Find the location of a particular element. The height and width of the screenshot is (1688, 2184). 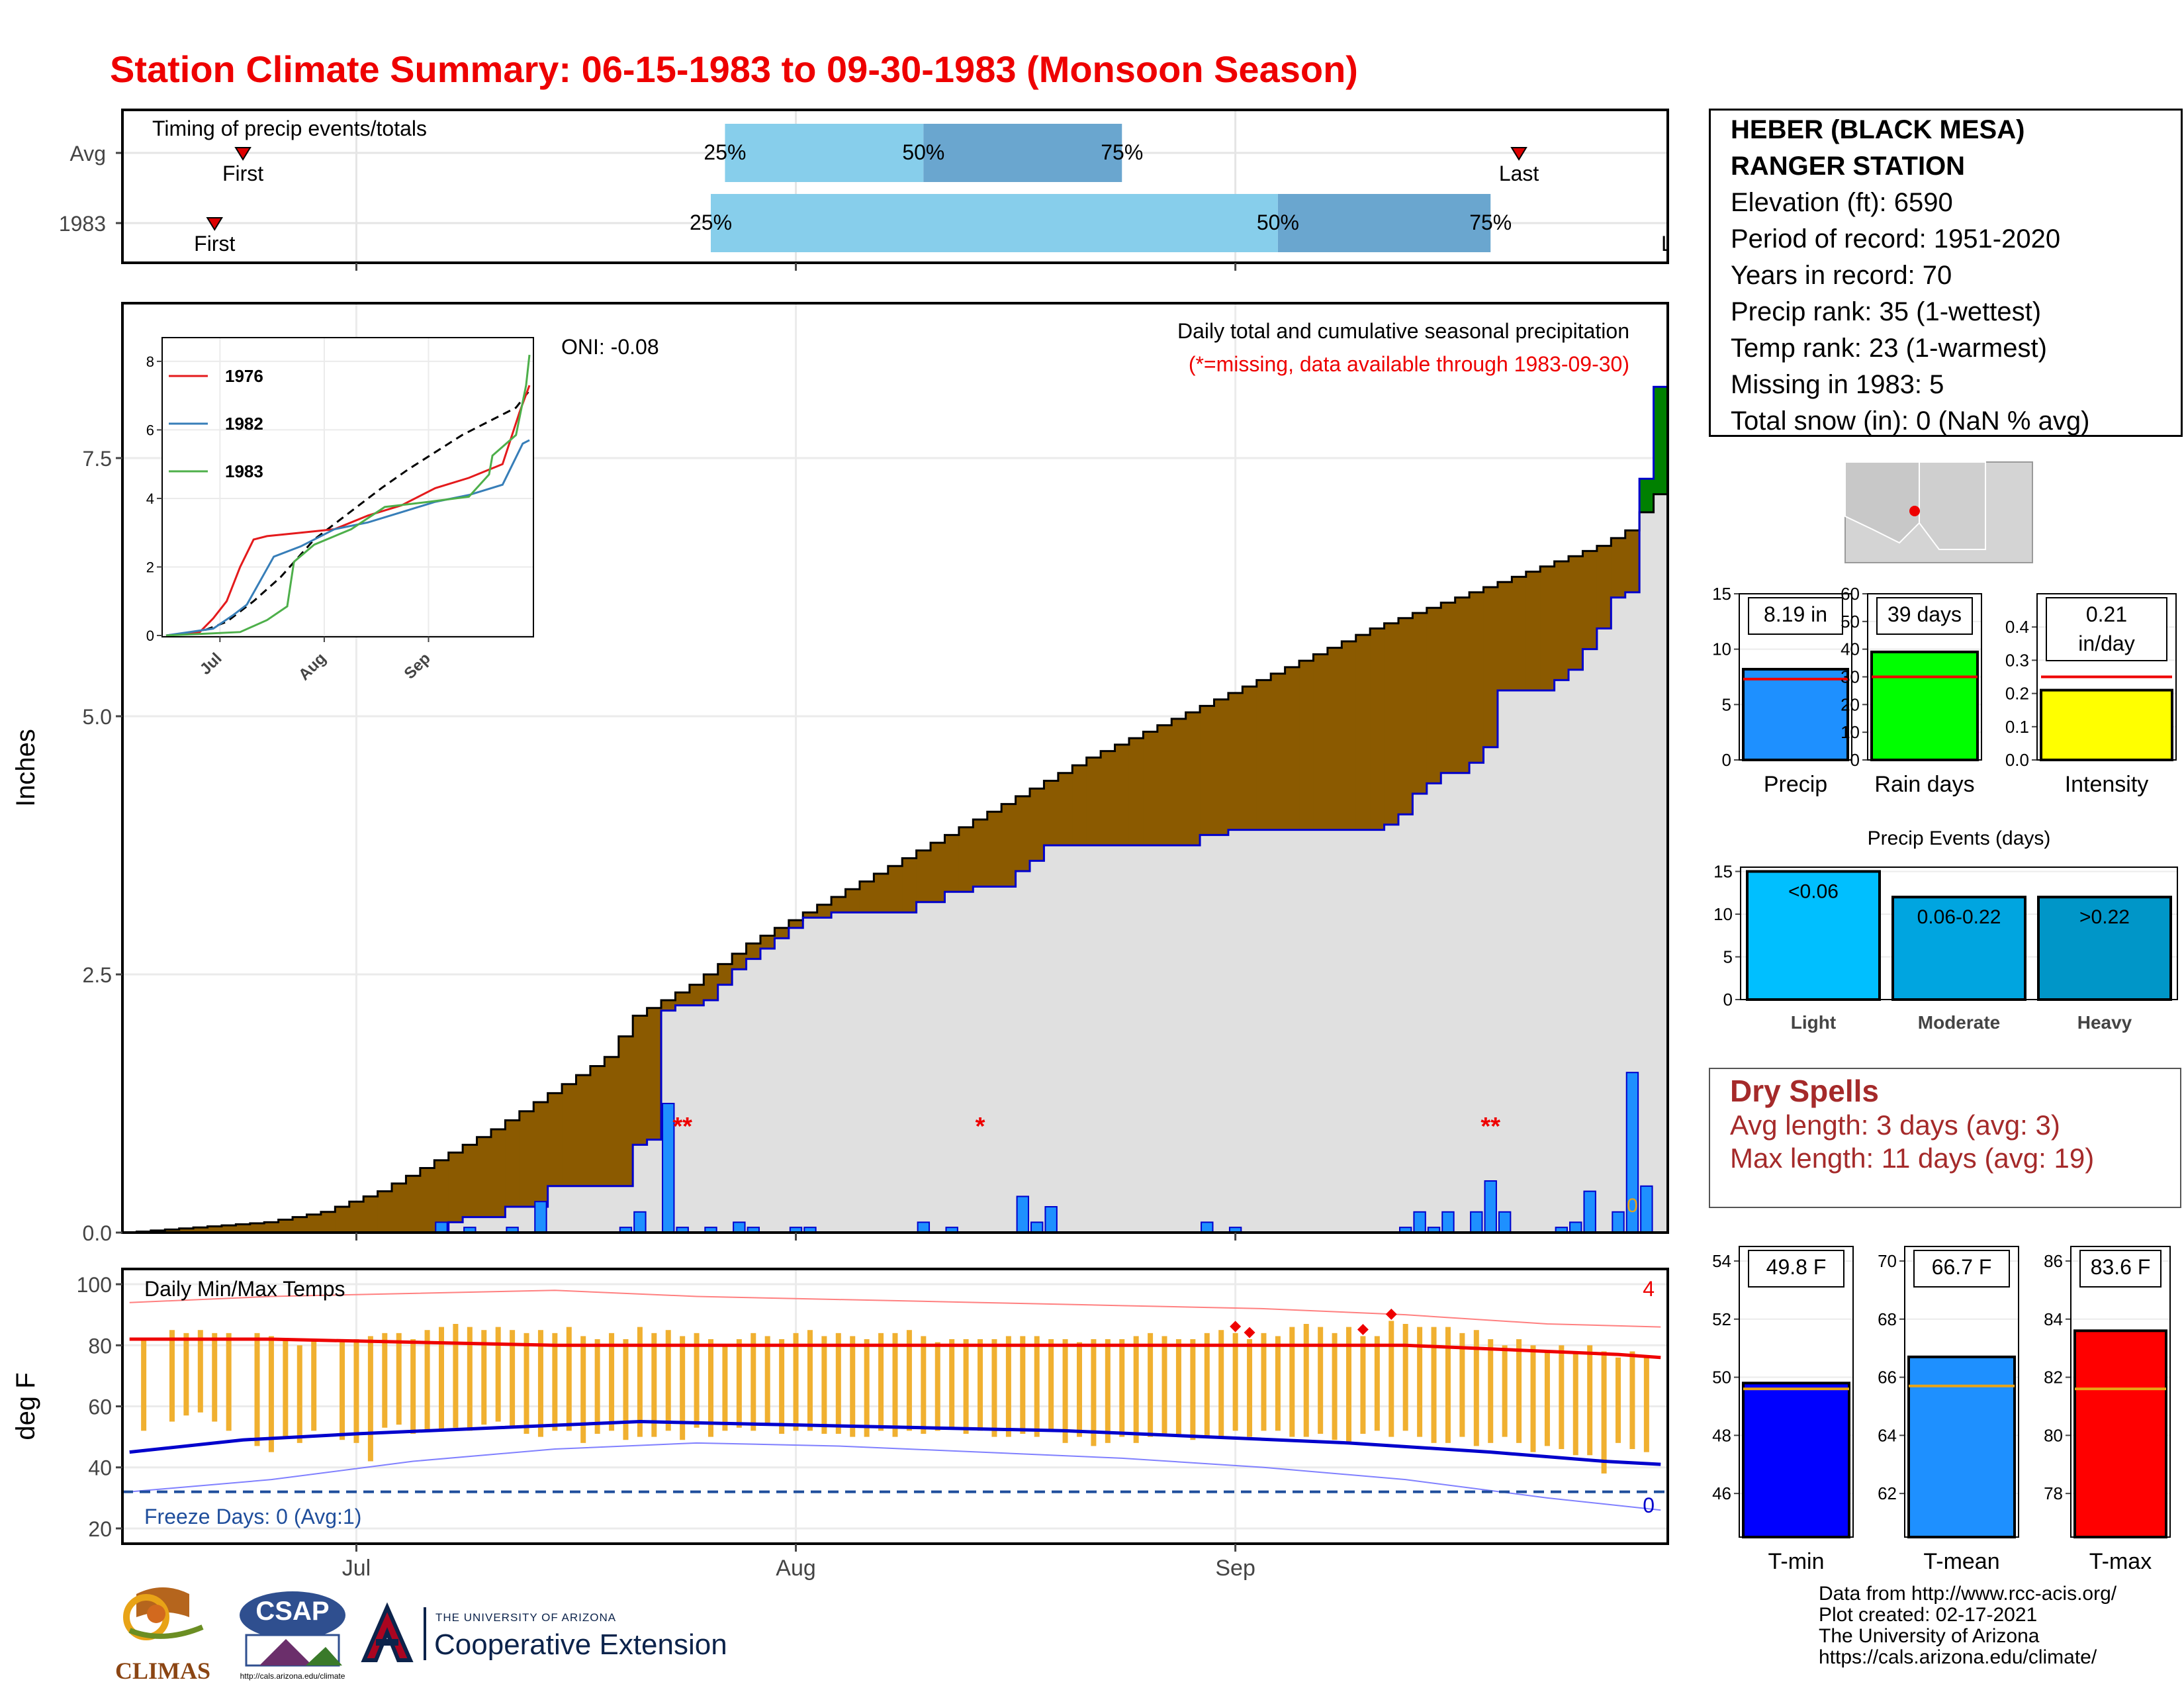

precip-y-tick-label: 7.5 is located at coordinates (97, 459).